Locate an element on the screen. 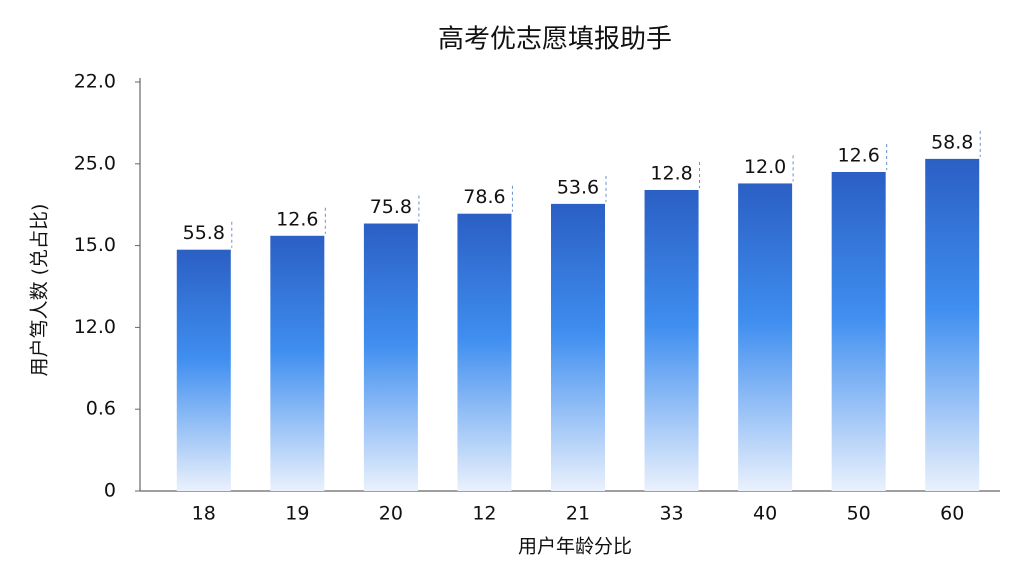 The height and width of the screenshot is (576, 1024). y-tick-label: 0.6 is located at coordinates (101, 409).